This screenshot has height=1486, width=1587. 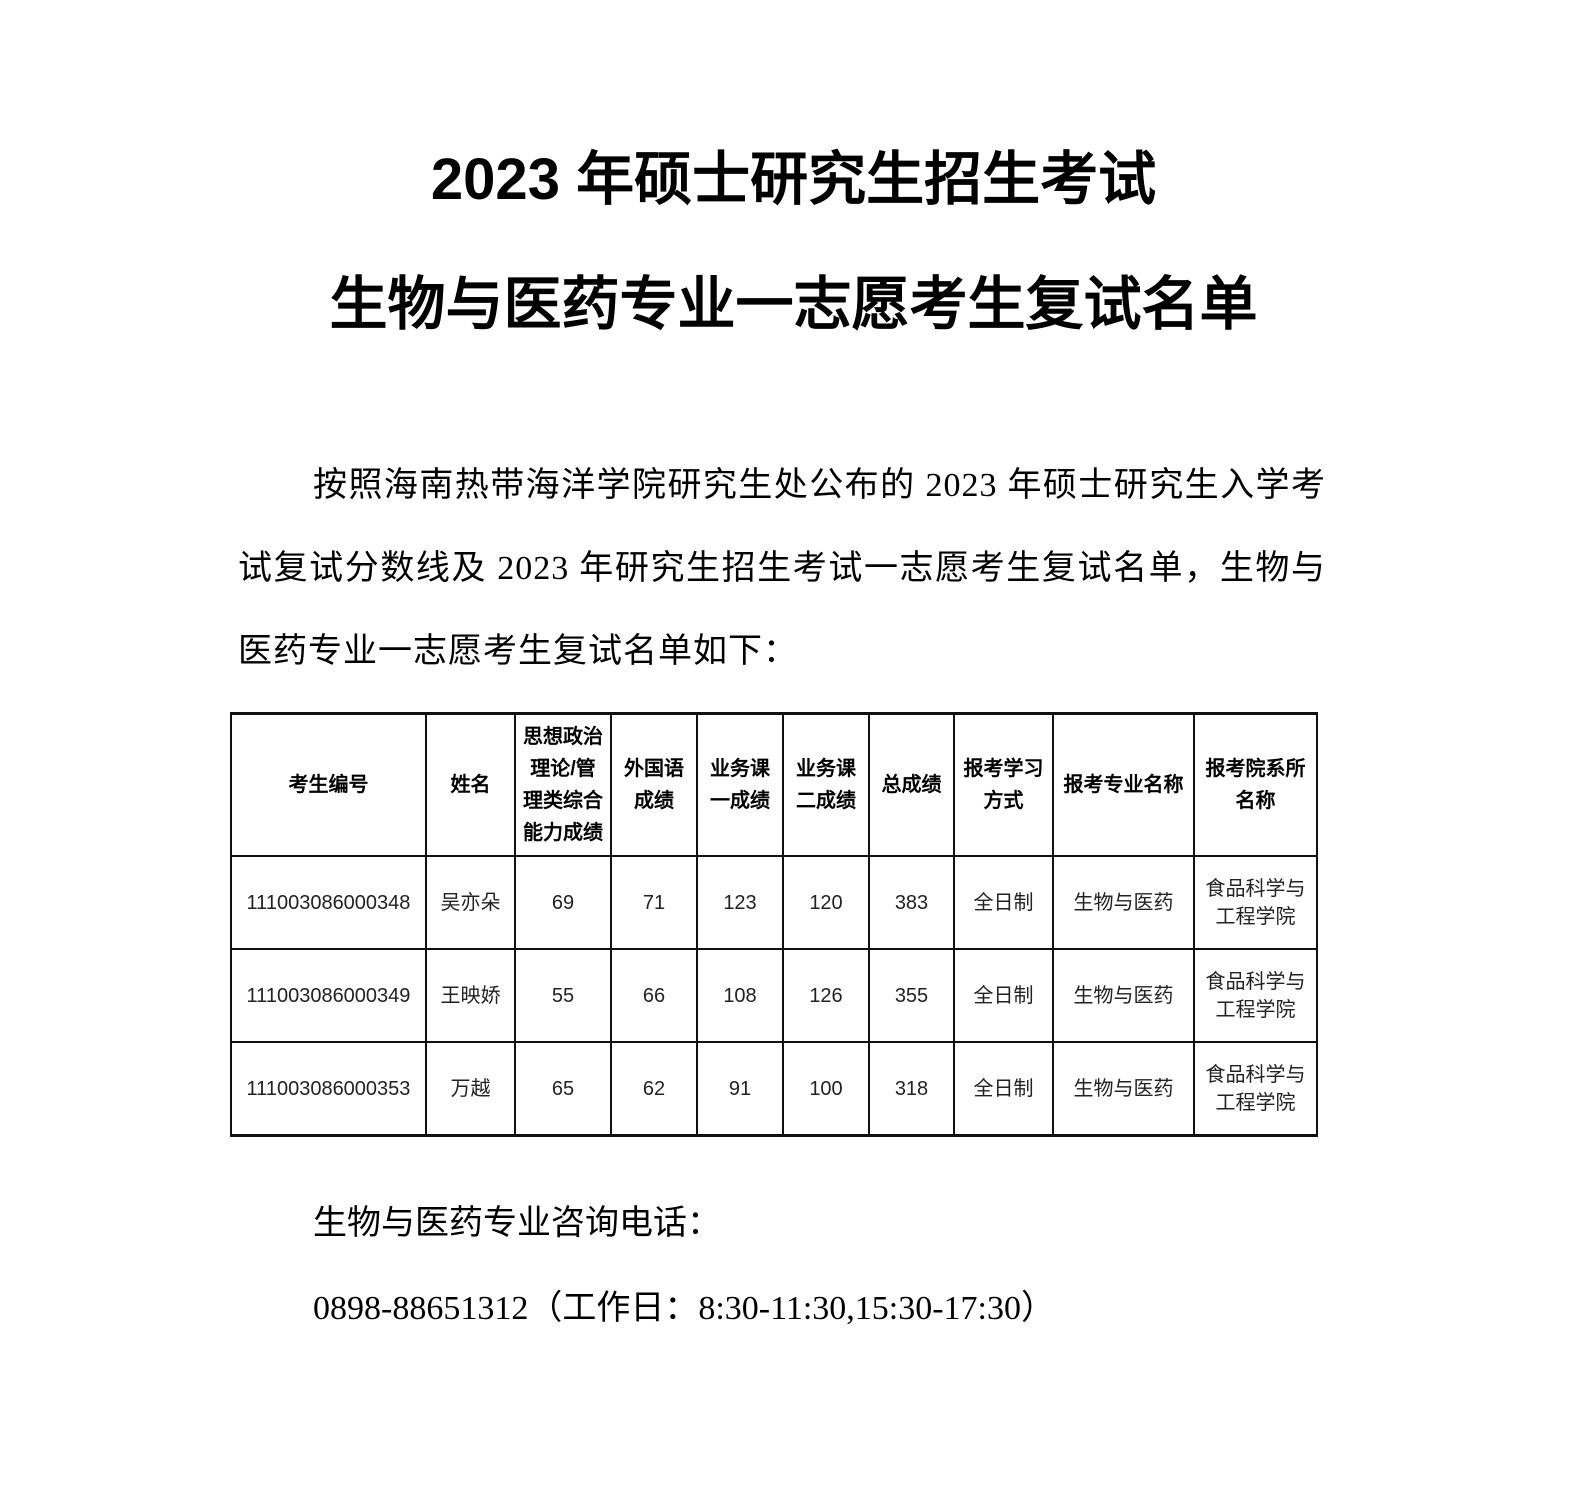 What do you see at coordinates (563, 784) in the screenshot?
I see `column-header: 思想政治理论/管理类综合能力成绩` at bounding box center [563, 784].